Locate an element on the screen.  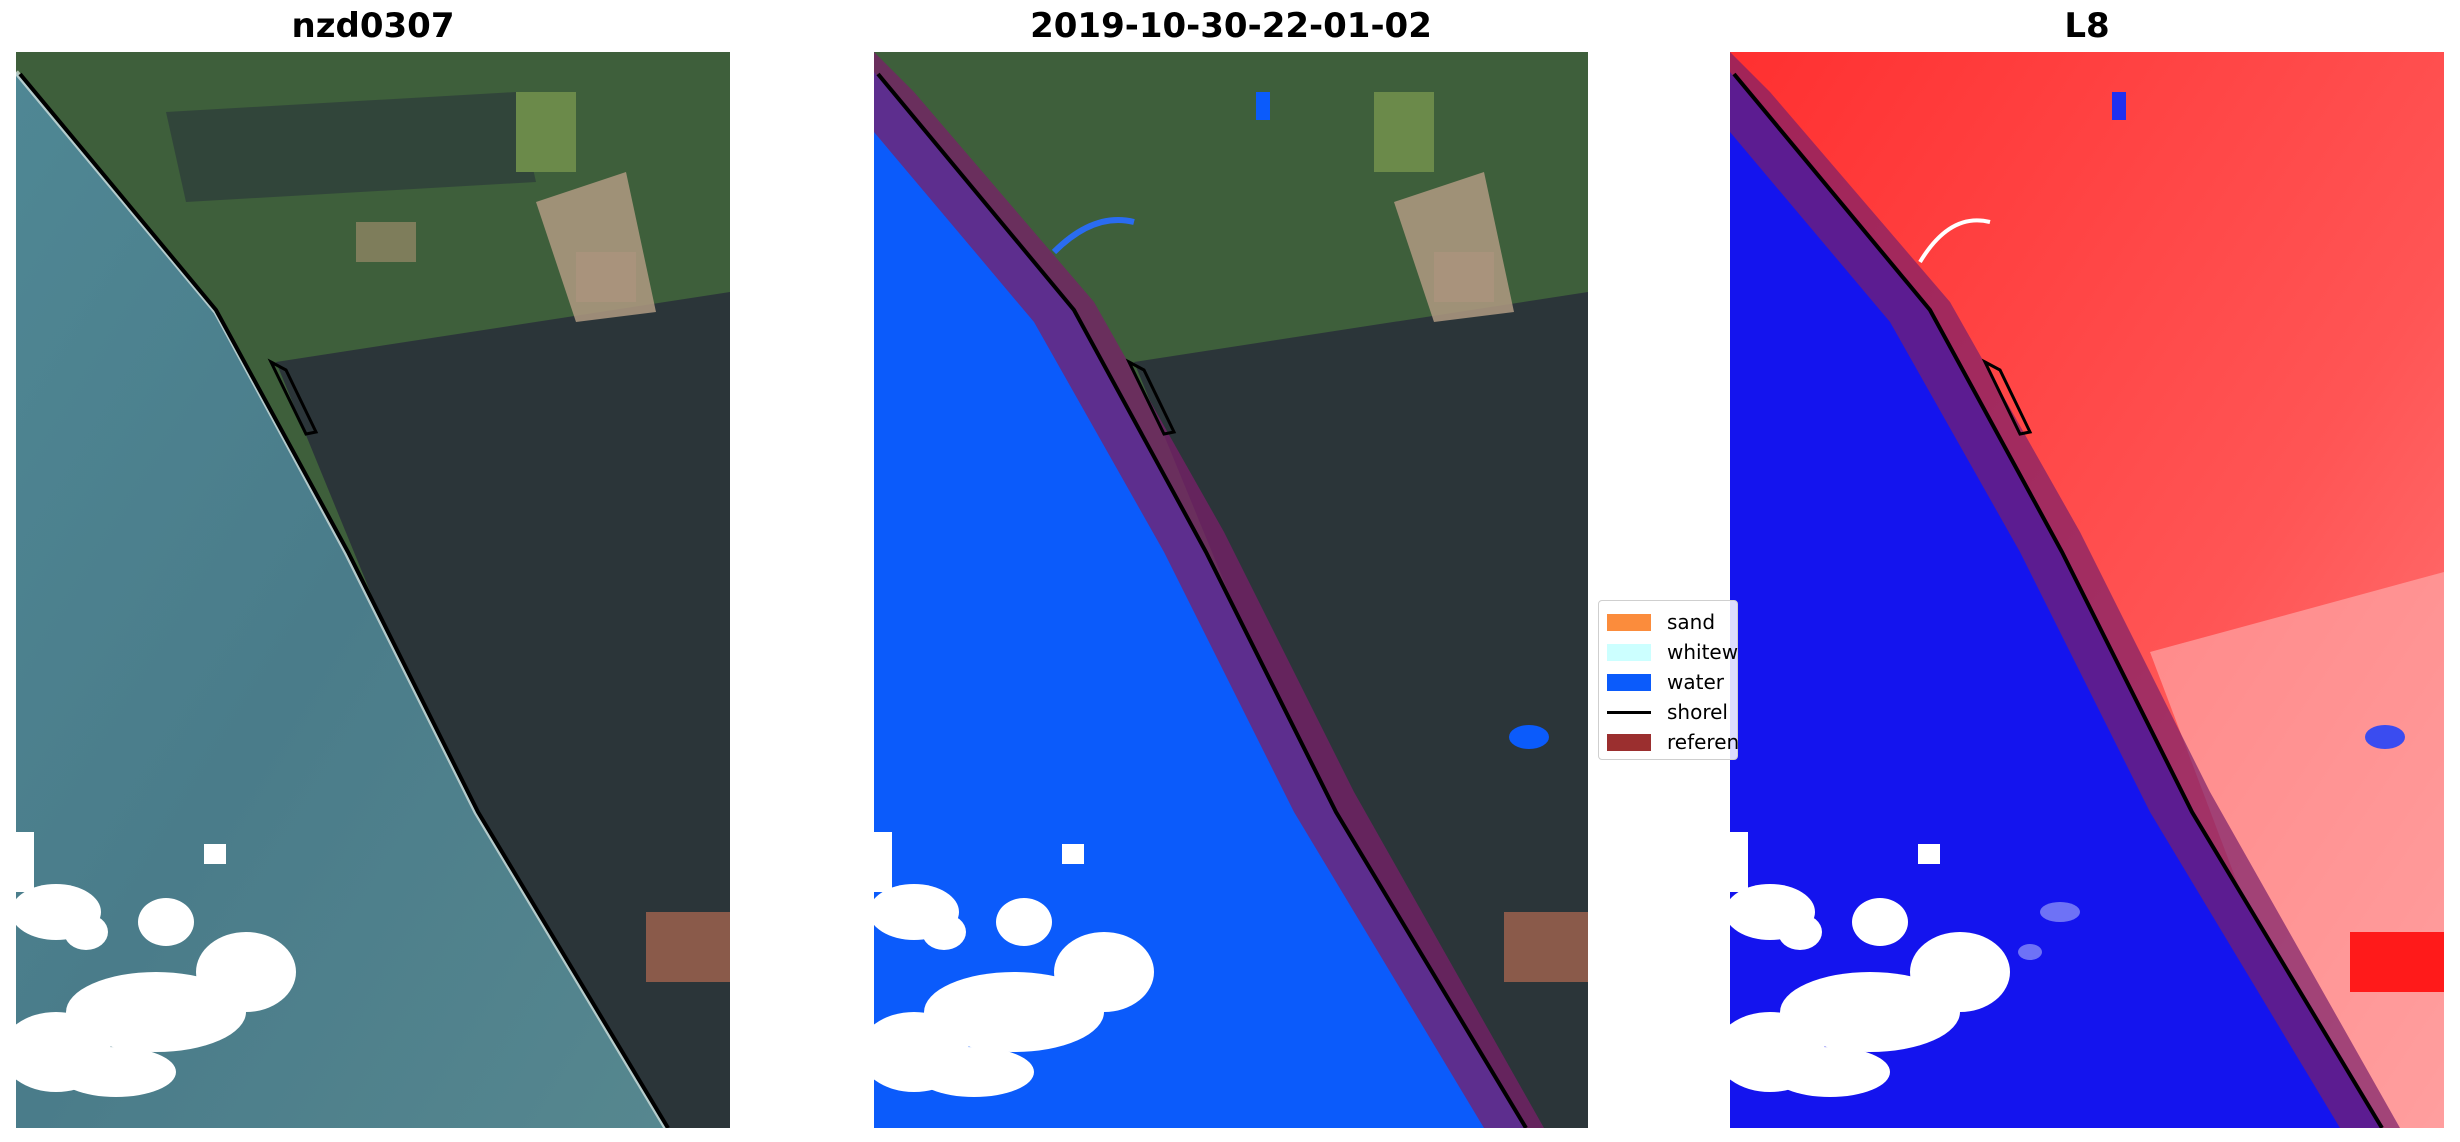
legend-item-whitewater: whitew is located at coordinates (1673, 652).